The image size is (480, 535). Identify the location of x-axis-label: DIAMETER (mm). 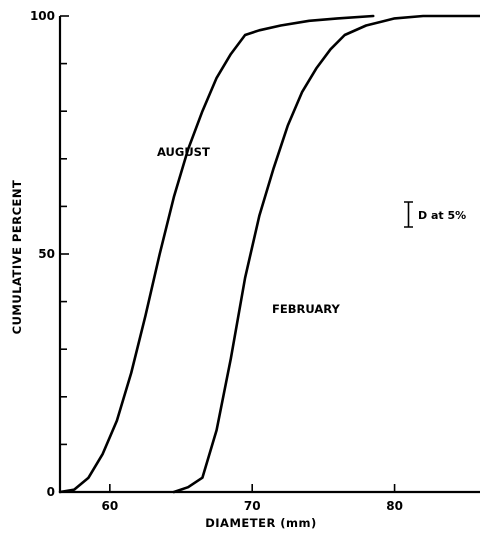
(261, 523).